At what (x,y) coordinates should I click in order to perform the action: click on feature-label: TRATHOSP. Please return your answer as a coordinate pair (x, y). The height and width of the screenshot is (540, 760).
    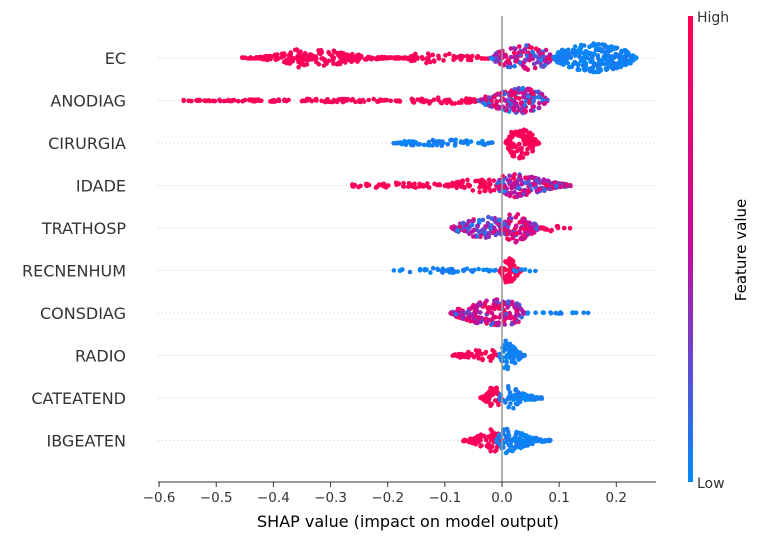
    Looking at the image, I should click on (84, 228).